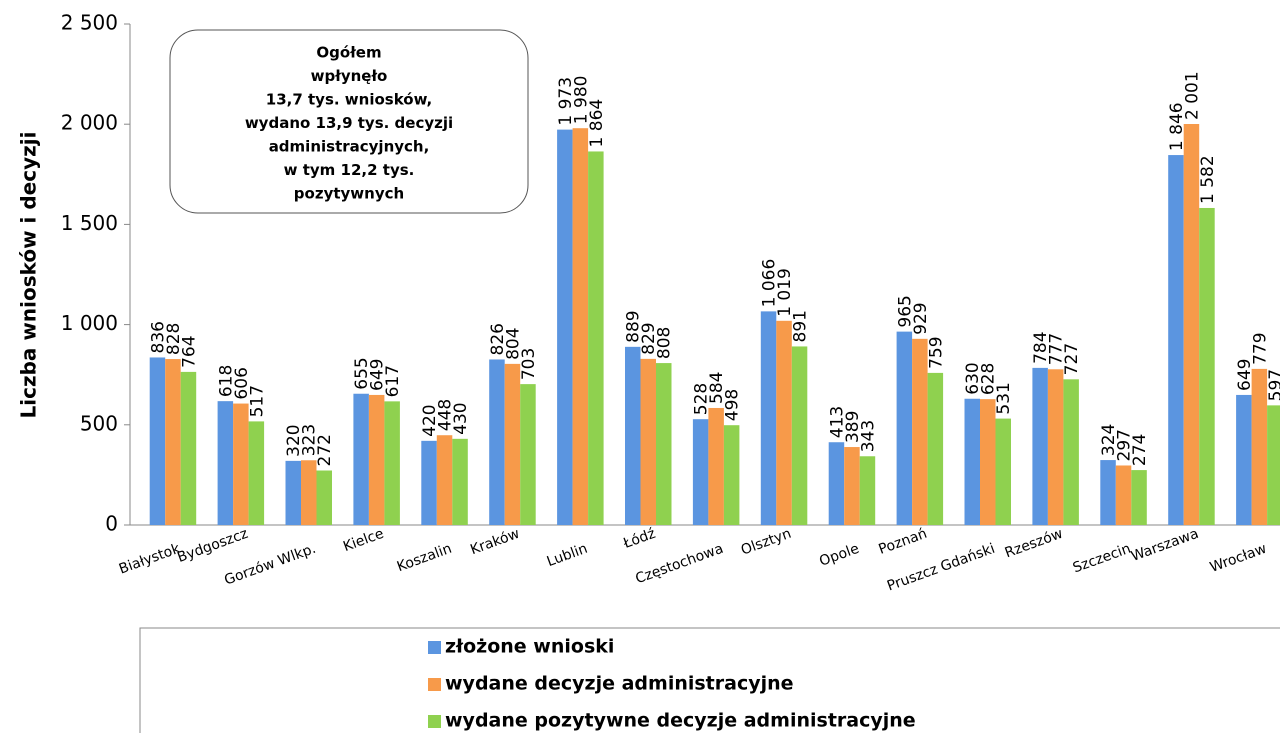 This screenshot has height=733, width=1280. What do you see at coordinates (294, 440) in the screenshot?
I see `value-label: 320` at bounding box center [294, 440].